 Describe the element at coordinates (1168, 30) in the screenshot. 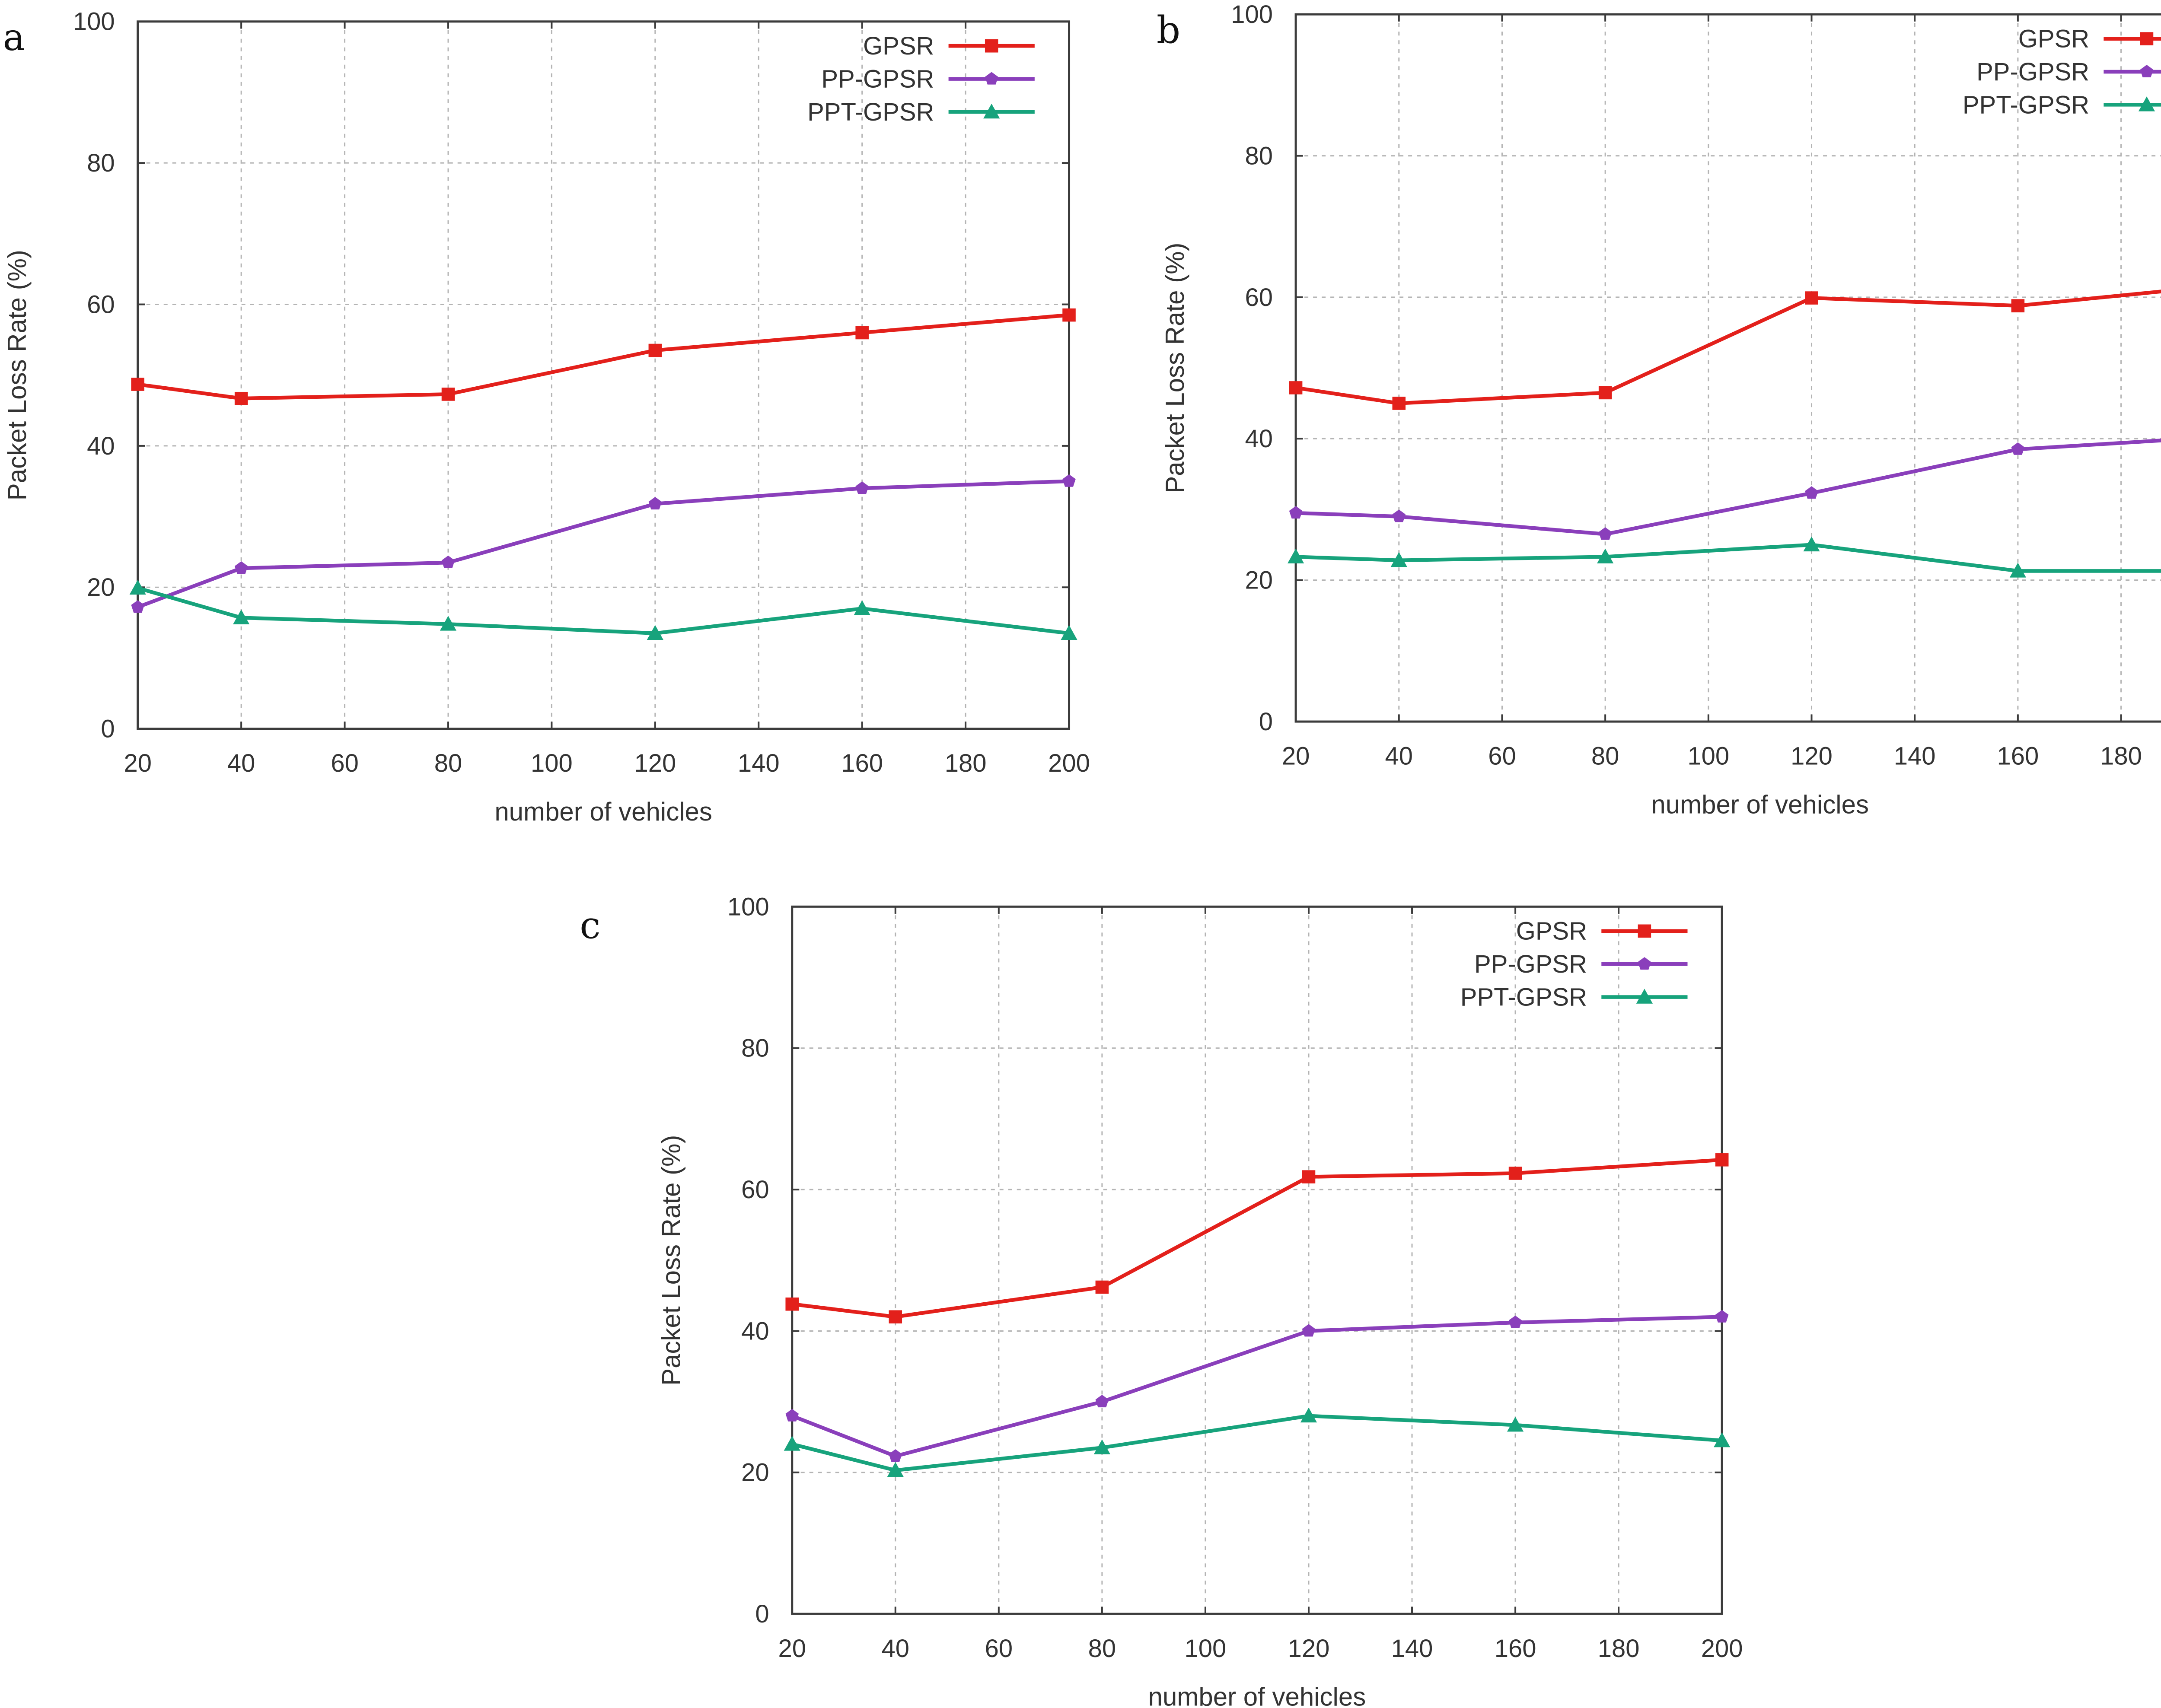

I see `panel-letter: b` at that location.